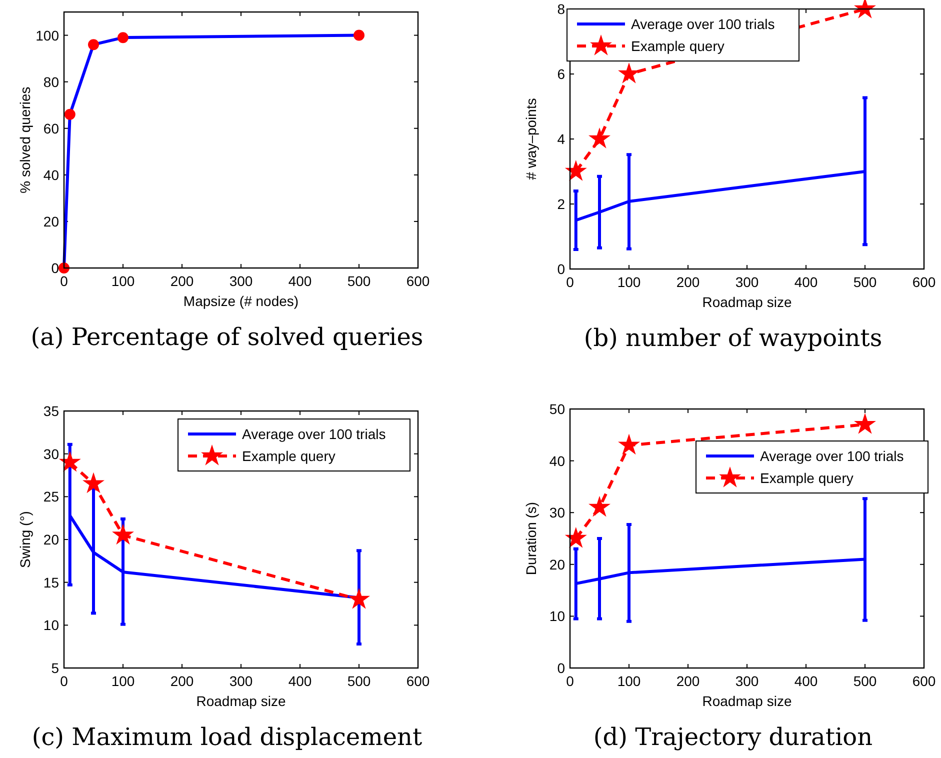 The height and width of the screenshot is (758, 941). Describe the element at coordinates (561, 139) in the screenshot. I see `y-tick-label: 4` at that location.